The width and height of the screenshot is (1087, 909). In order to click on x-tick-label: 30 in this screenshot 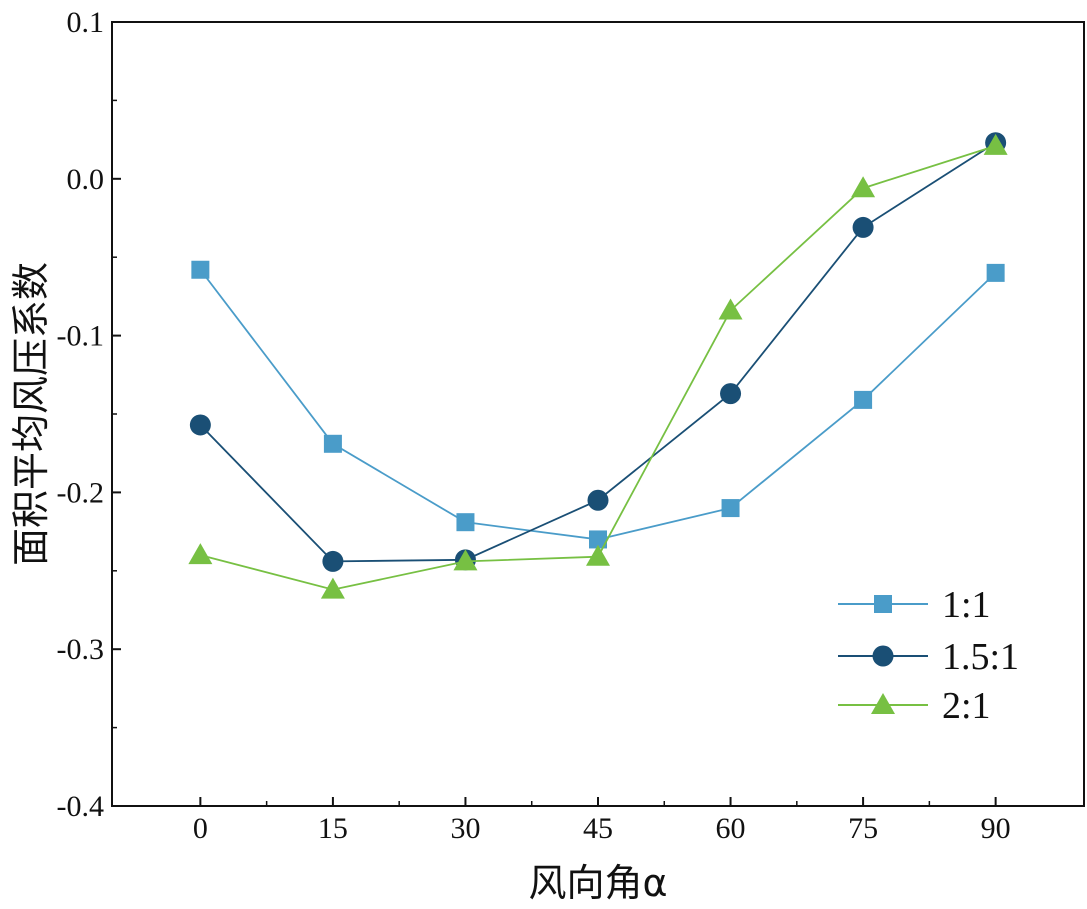, I will do `click(465, 828)`.